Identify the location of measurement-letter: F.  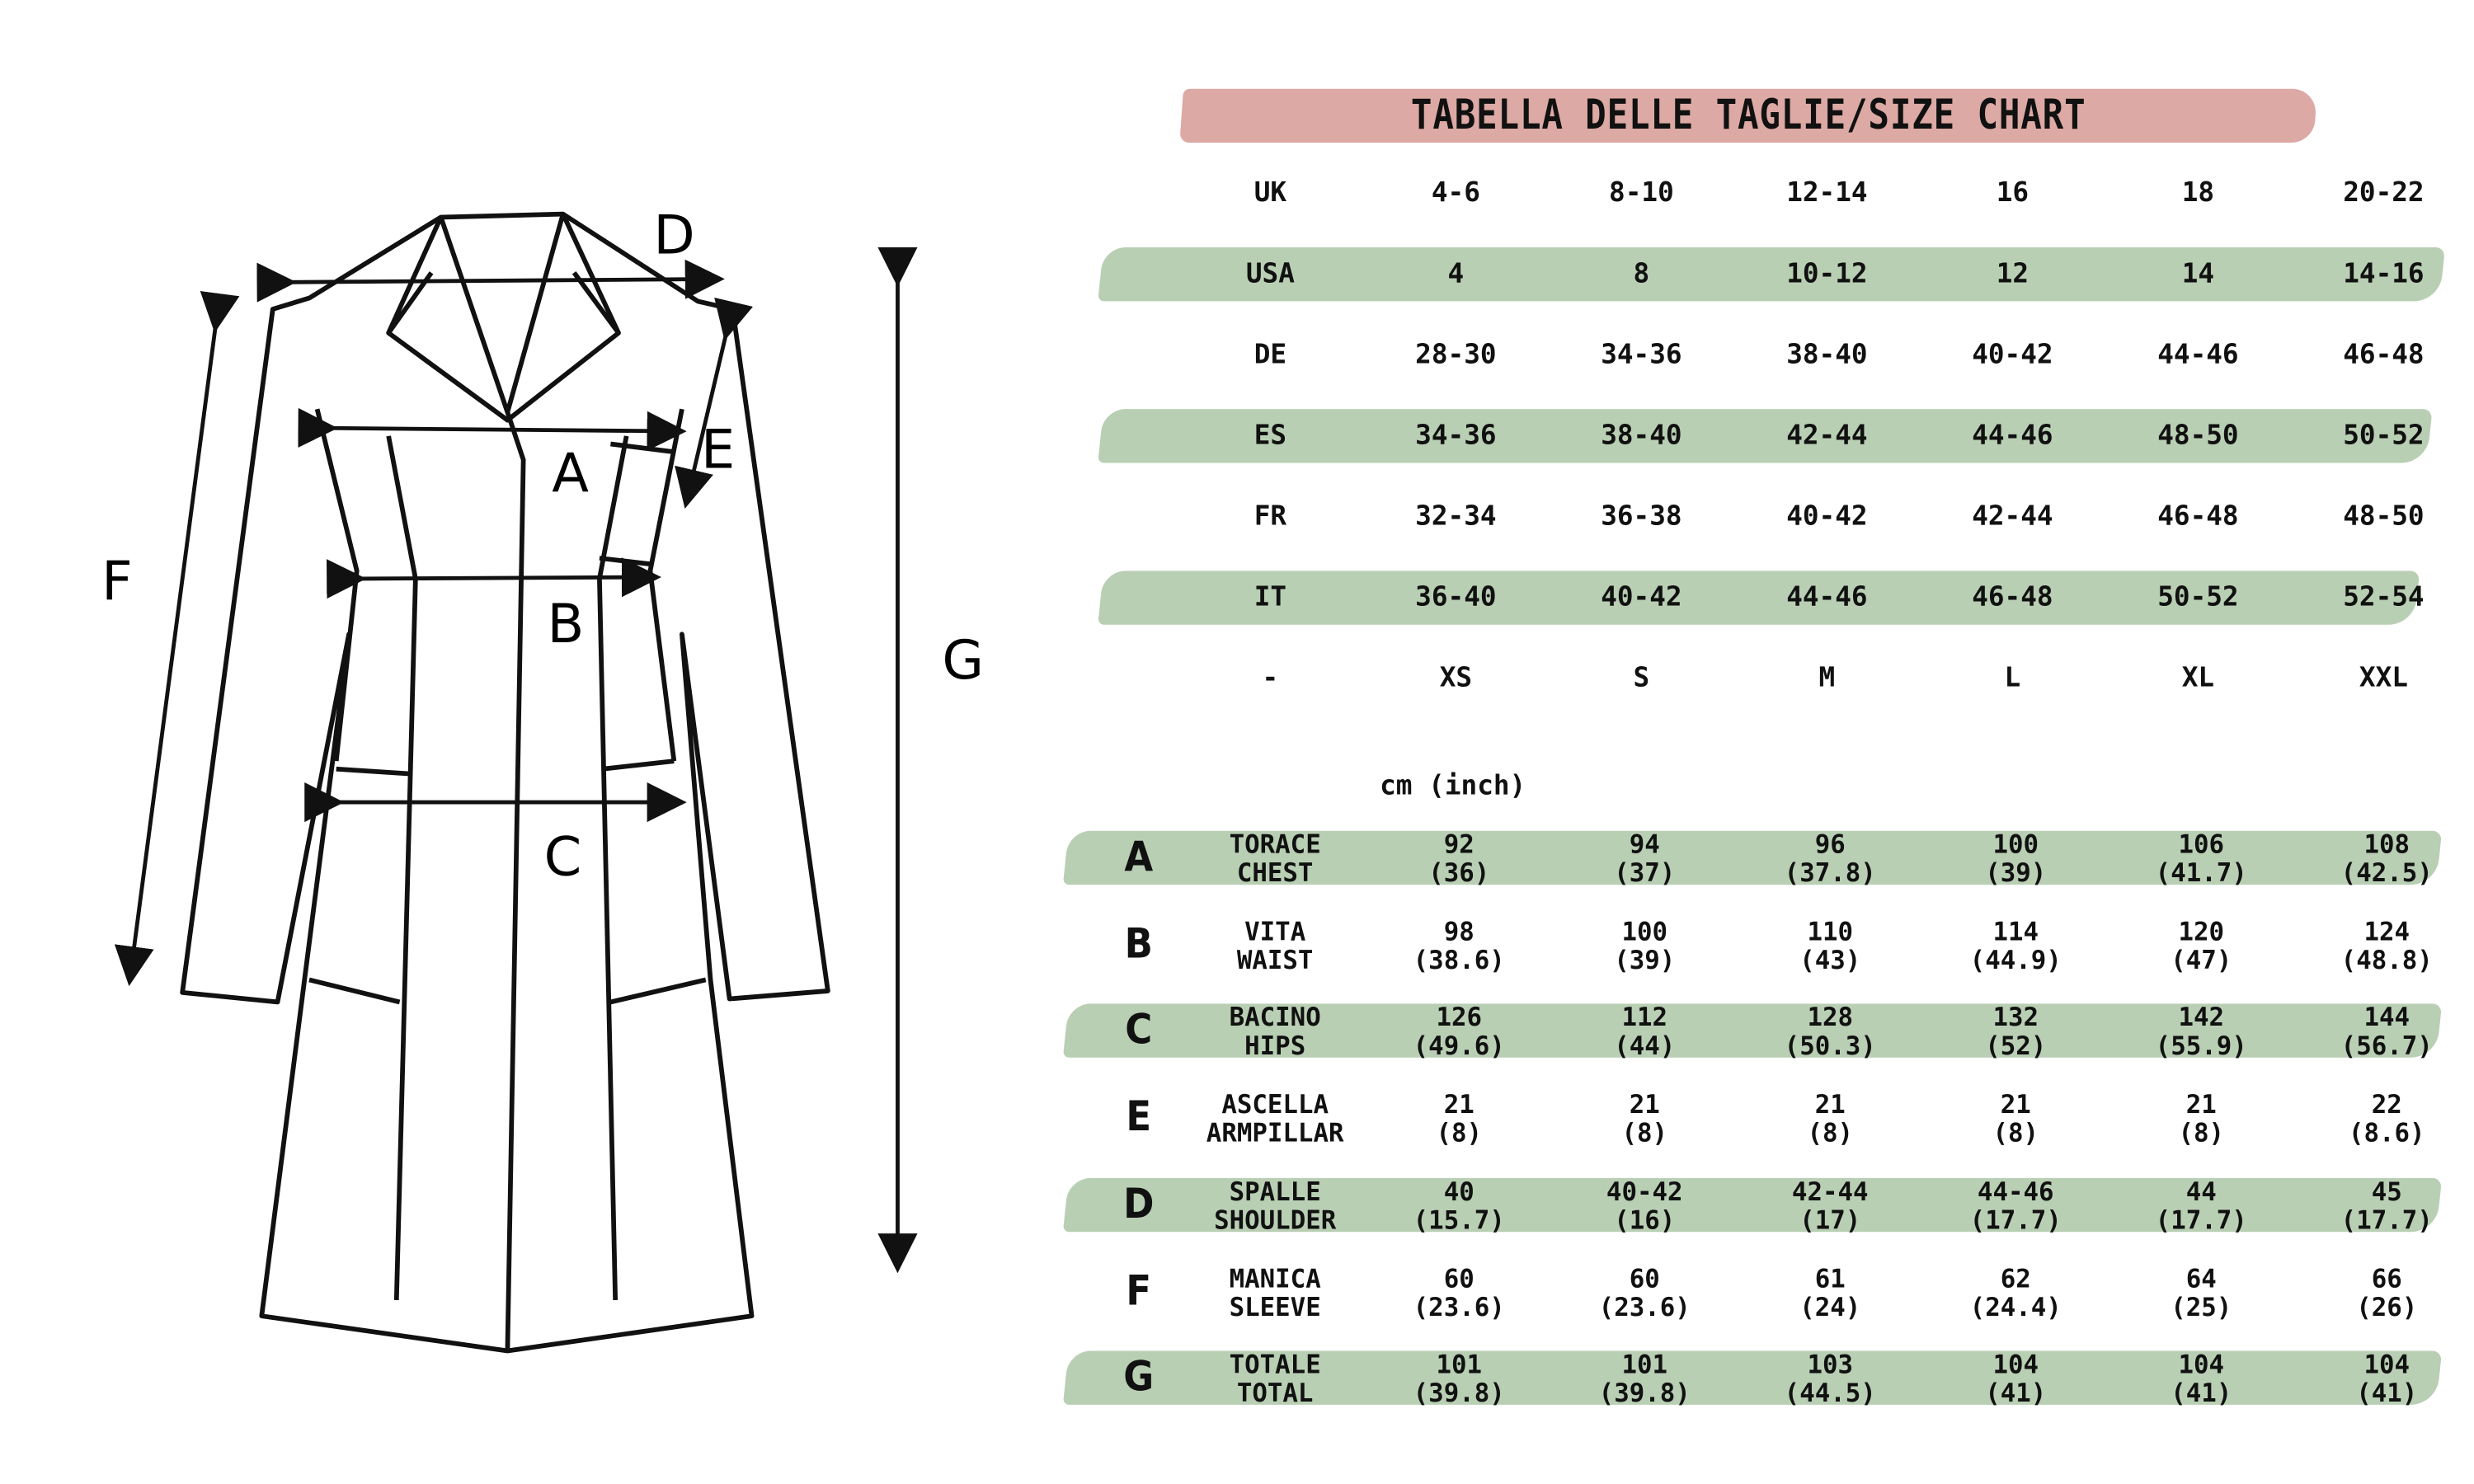
(1139, 1291).